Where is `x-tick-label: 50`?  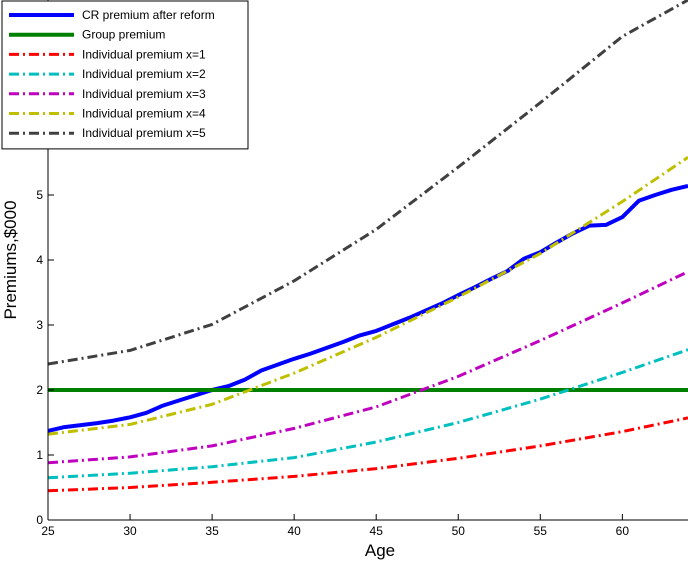
x-tick-label: 50 is located at coordinates (459, 531).